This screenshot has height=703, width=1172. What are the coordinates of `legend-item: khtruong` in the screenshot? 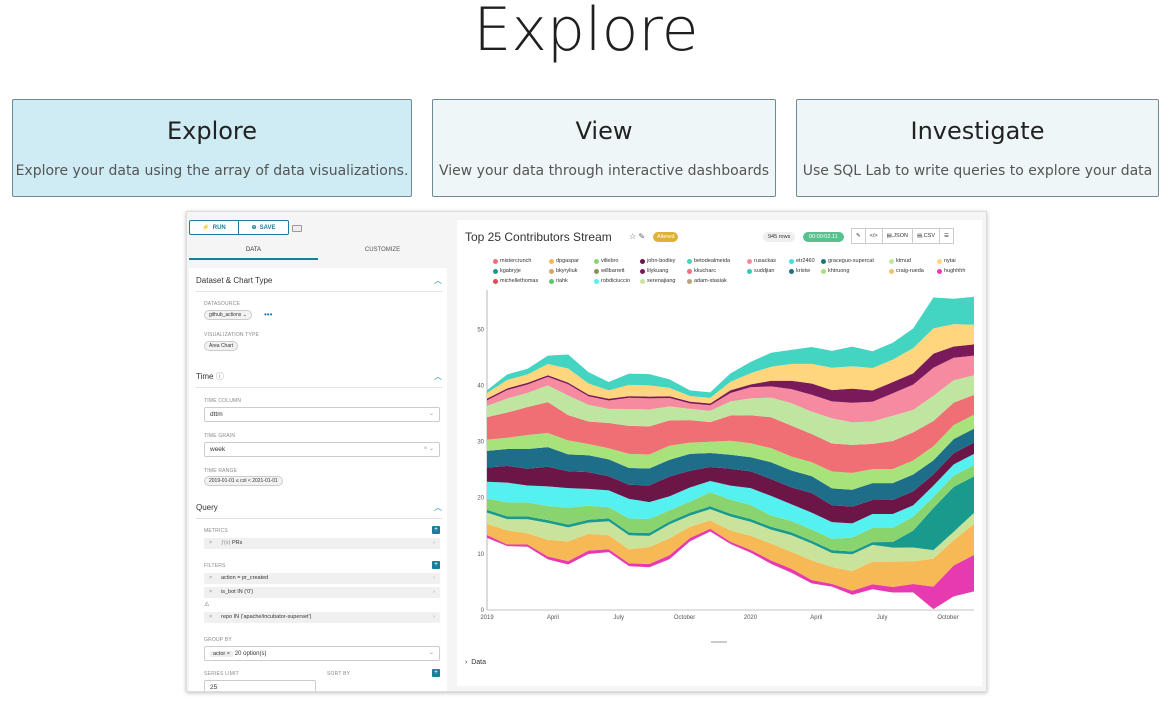 It's located at (835, 271).